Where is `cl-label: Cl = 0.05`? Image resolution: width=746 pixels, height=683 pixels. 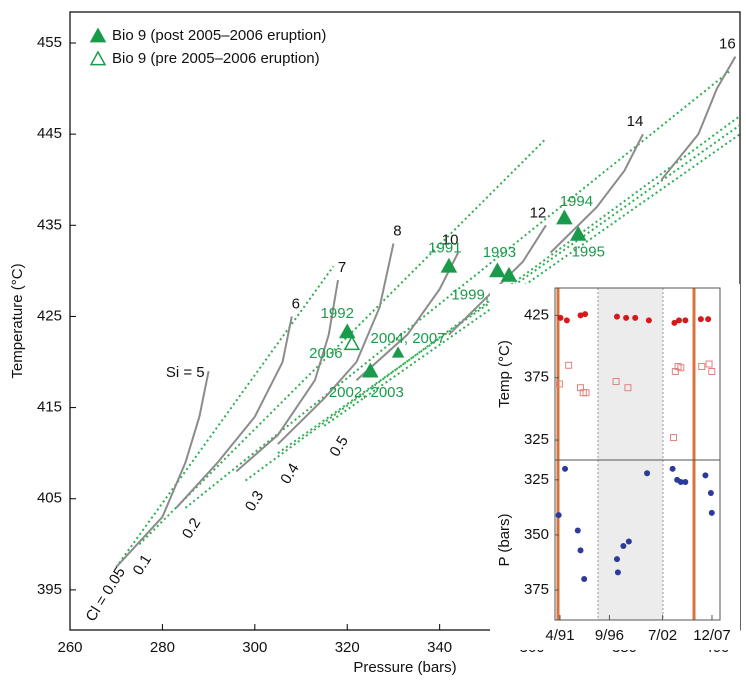
cl-label: Cl = 0.05 is located at coordinates (106, 594).